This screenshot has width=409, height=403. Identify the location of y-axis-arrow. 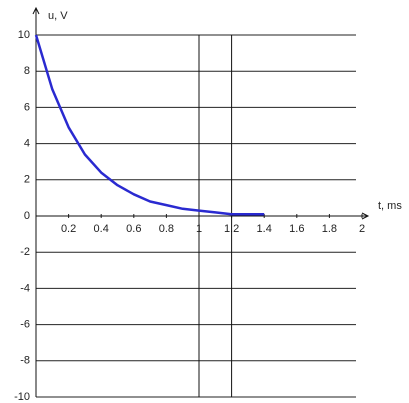
(36, 10).